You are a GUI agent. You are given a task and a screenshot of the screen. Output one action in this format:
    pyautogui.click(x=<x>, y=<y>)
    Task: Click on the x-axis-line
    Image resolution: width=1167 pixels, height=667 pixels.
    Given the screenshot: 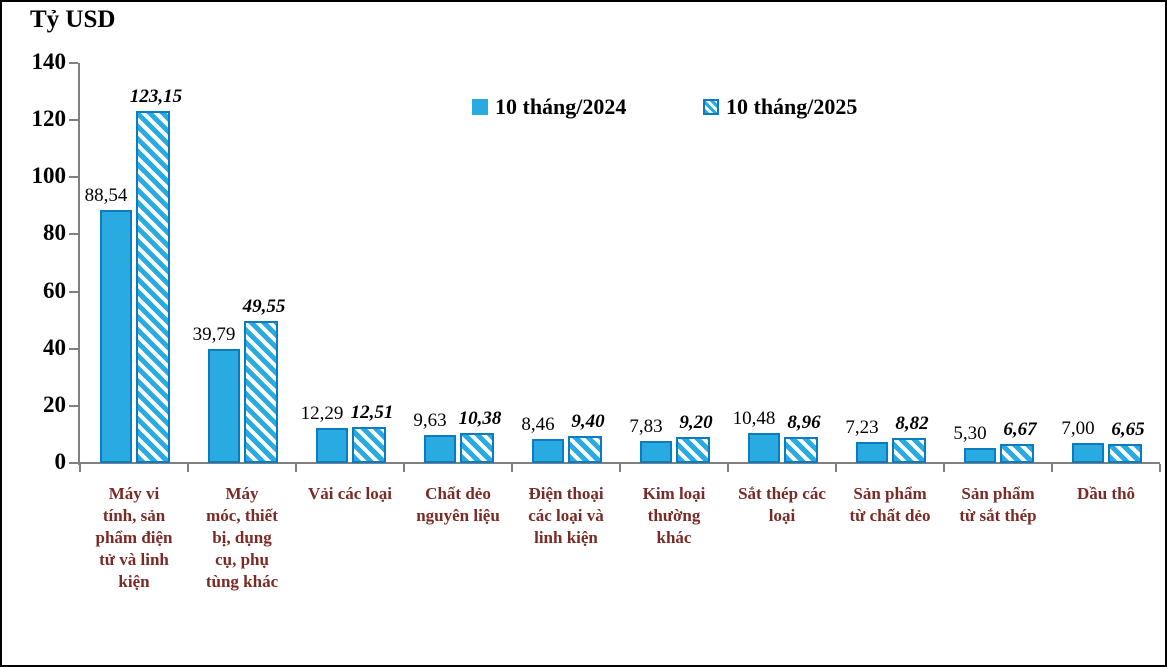 What is the action you would take?
    pyautogui.click(x=619, y=463)
    